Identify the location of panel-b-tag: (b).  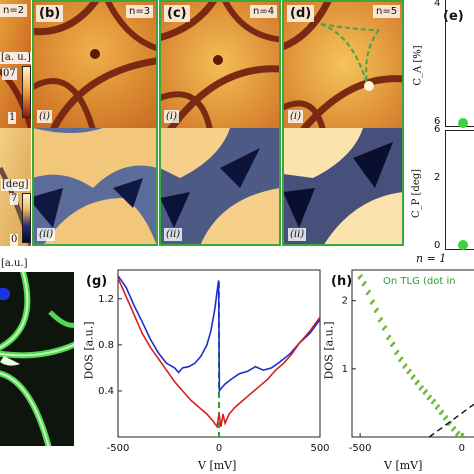
(50, 13).